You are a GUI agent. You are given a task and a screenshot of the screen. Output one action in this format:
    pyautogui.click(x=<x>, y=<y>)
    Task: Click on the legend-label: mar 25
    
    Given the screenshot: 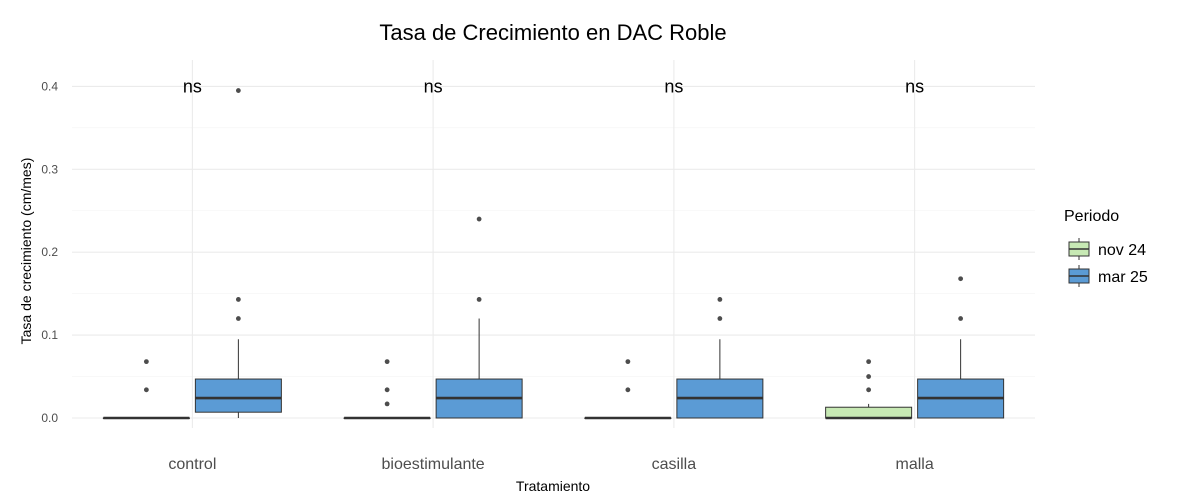 What is the action you would take?
    pyautogui.click(x=1123, y=277)
    